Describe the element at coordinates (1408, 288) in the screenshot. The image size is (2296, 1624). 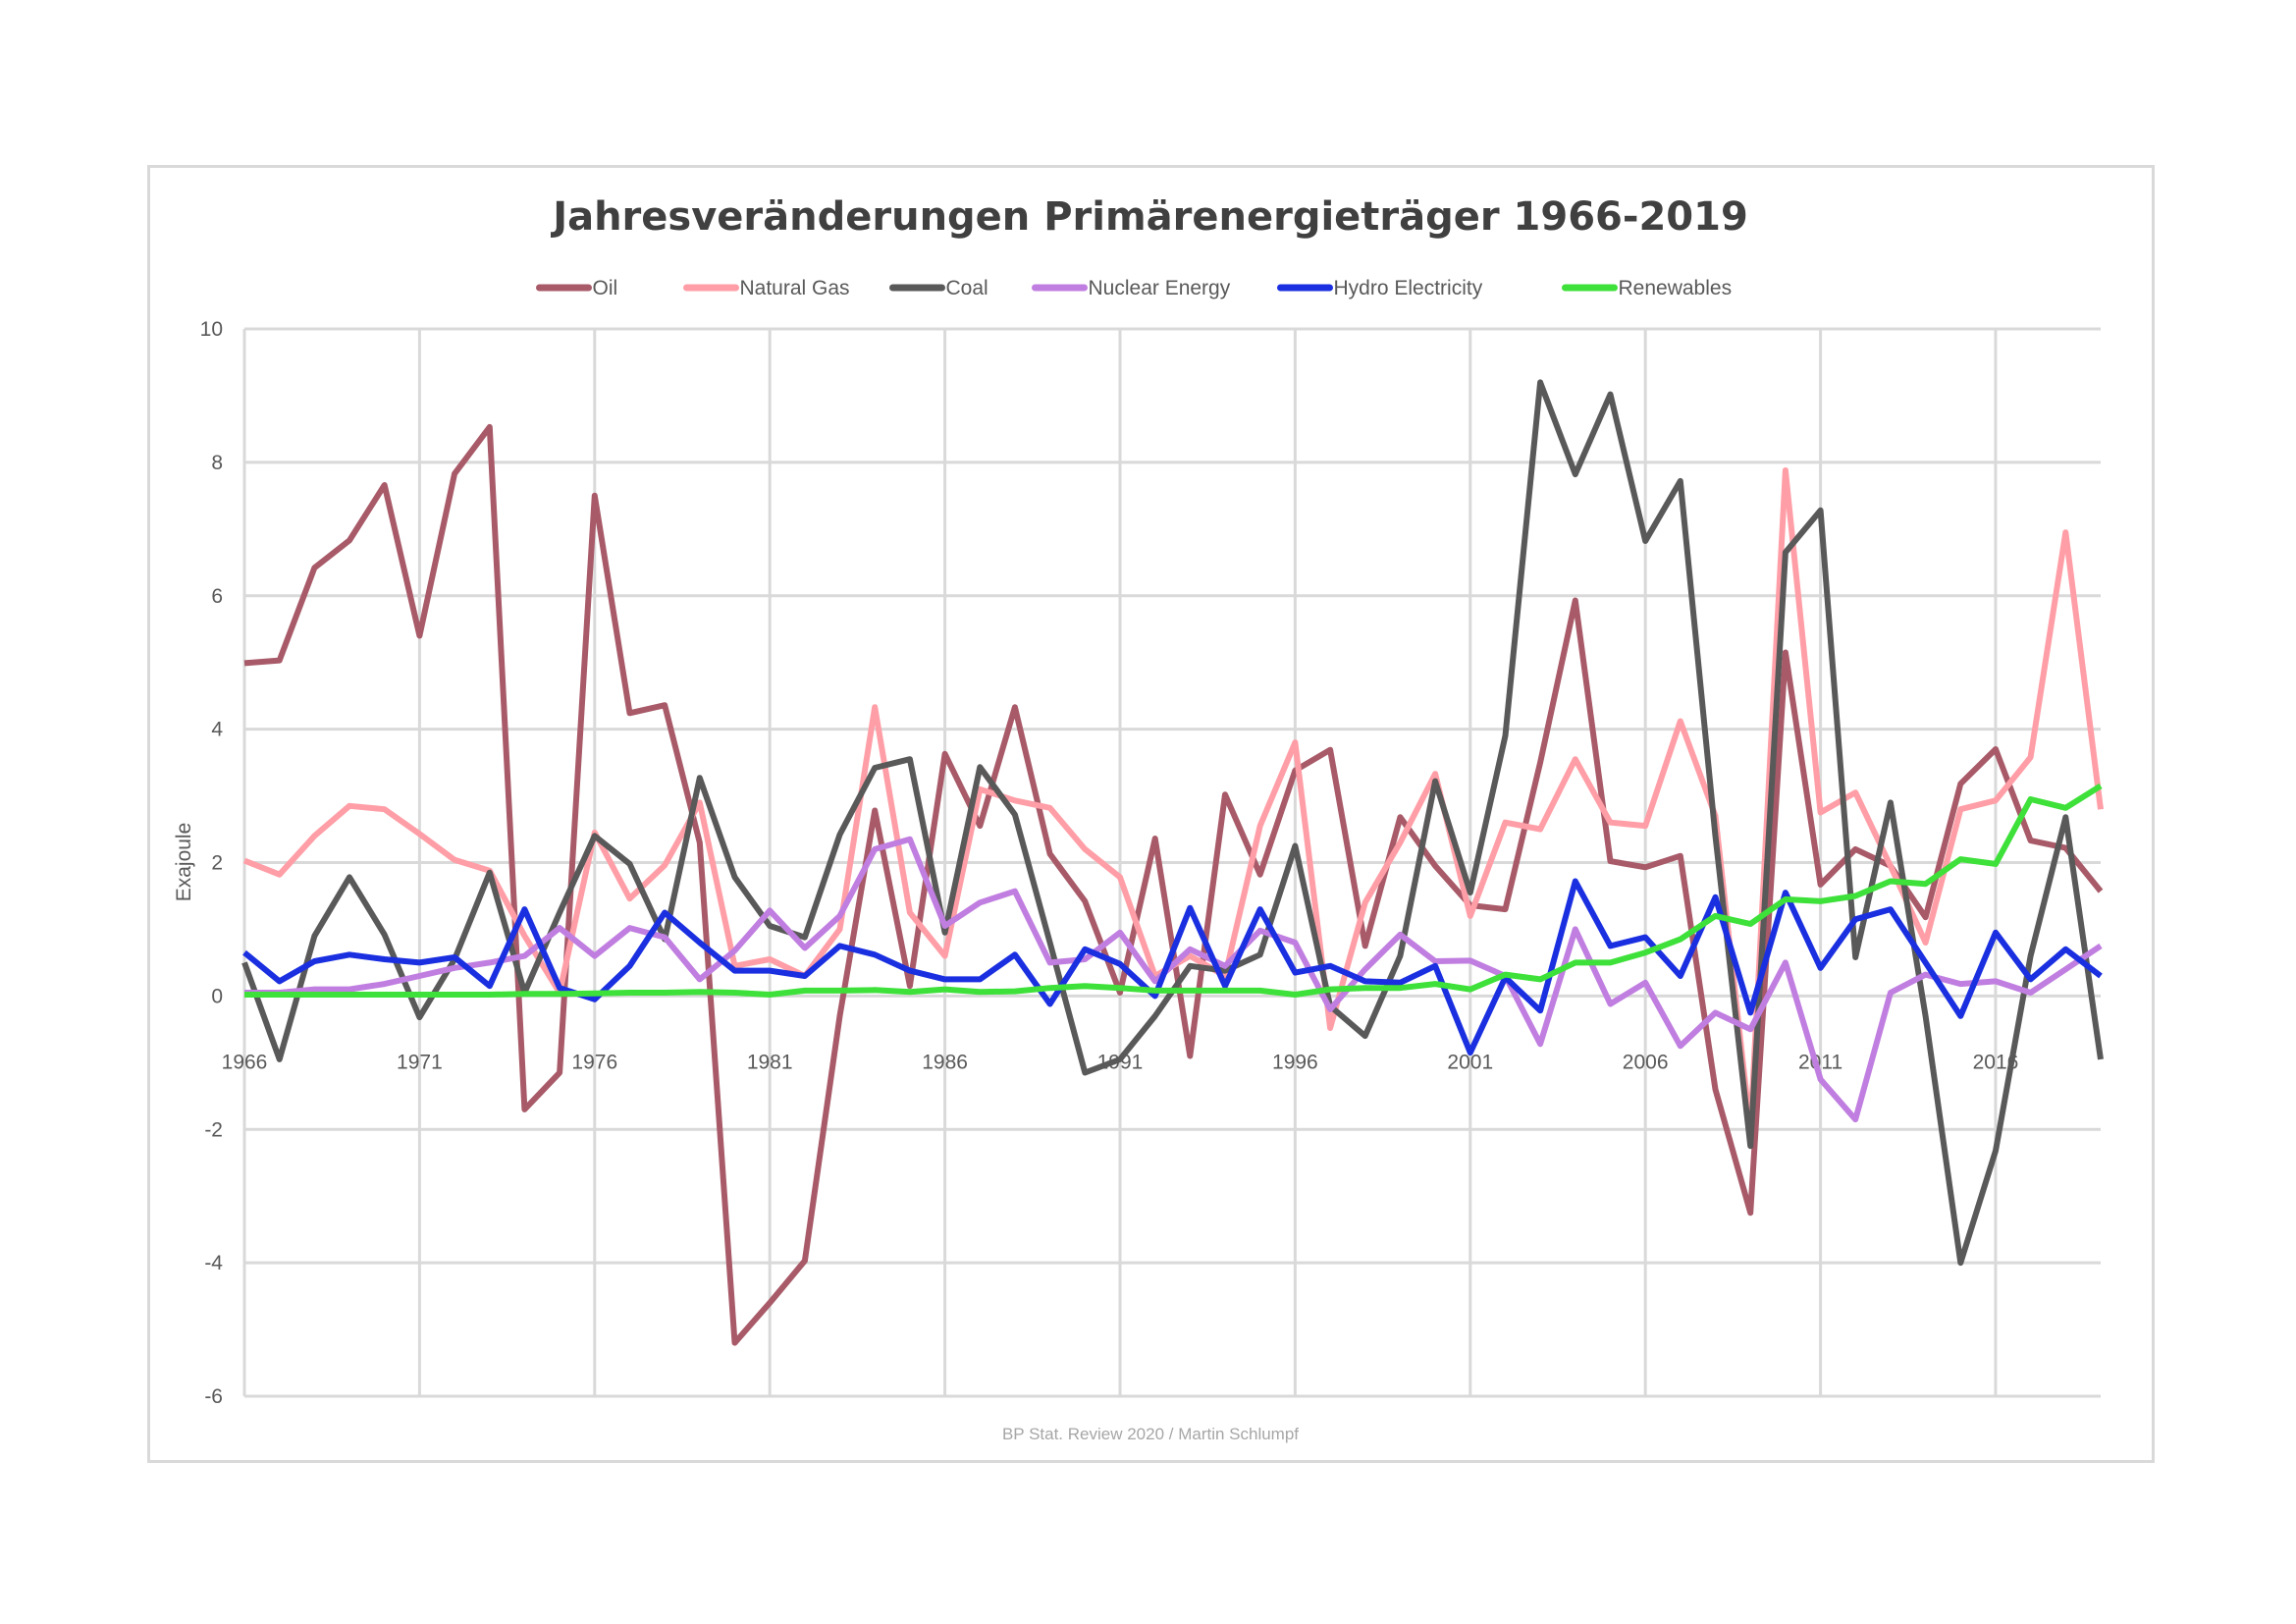
I see `legend-label: Hydro Electricity` at that location.